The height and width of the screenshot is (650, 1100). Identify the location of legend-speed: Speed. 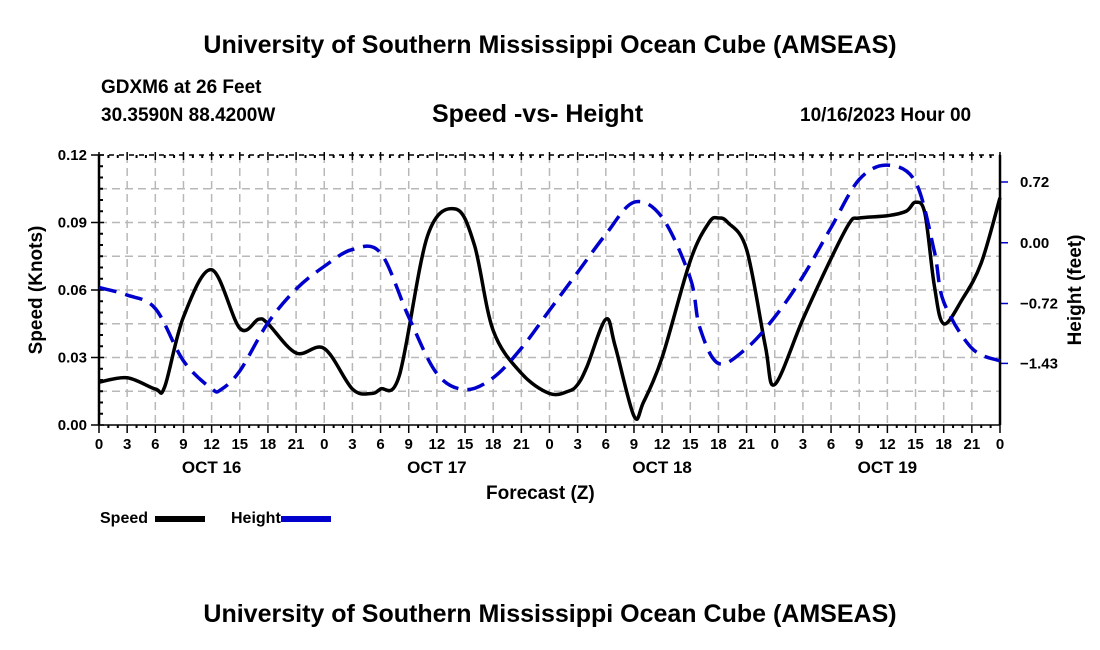
(153, 519).